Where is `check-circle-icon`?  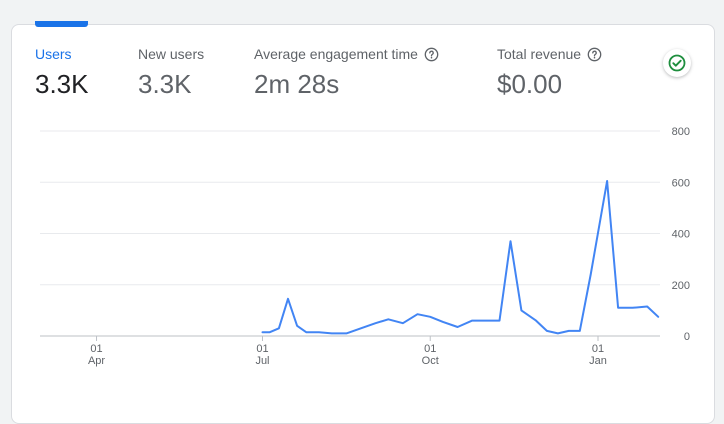
check-circle-icon is located at coordinates (677, 63).